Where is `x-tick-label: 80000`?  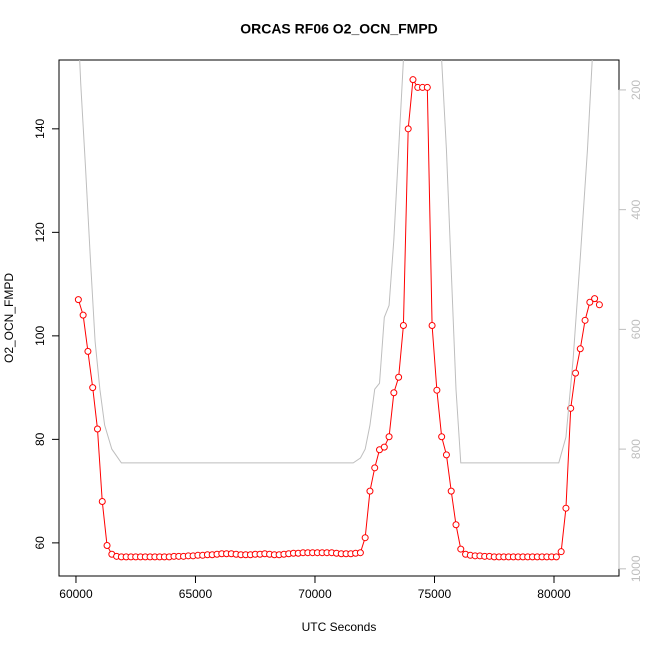
x-tick-label: 80000 is located at coordinates (554, 594).